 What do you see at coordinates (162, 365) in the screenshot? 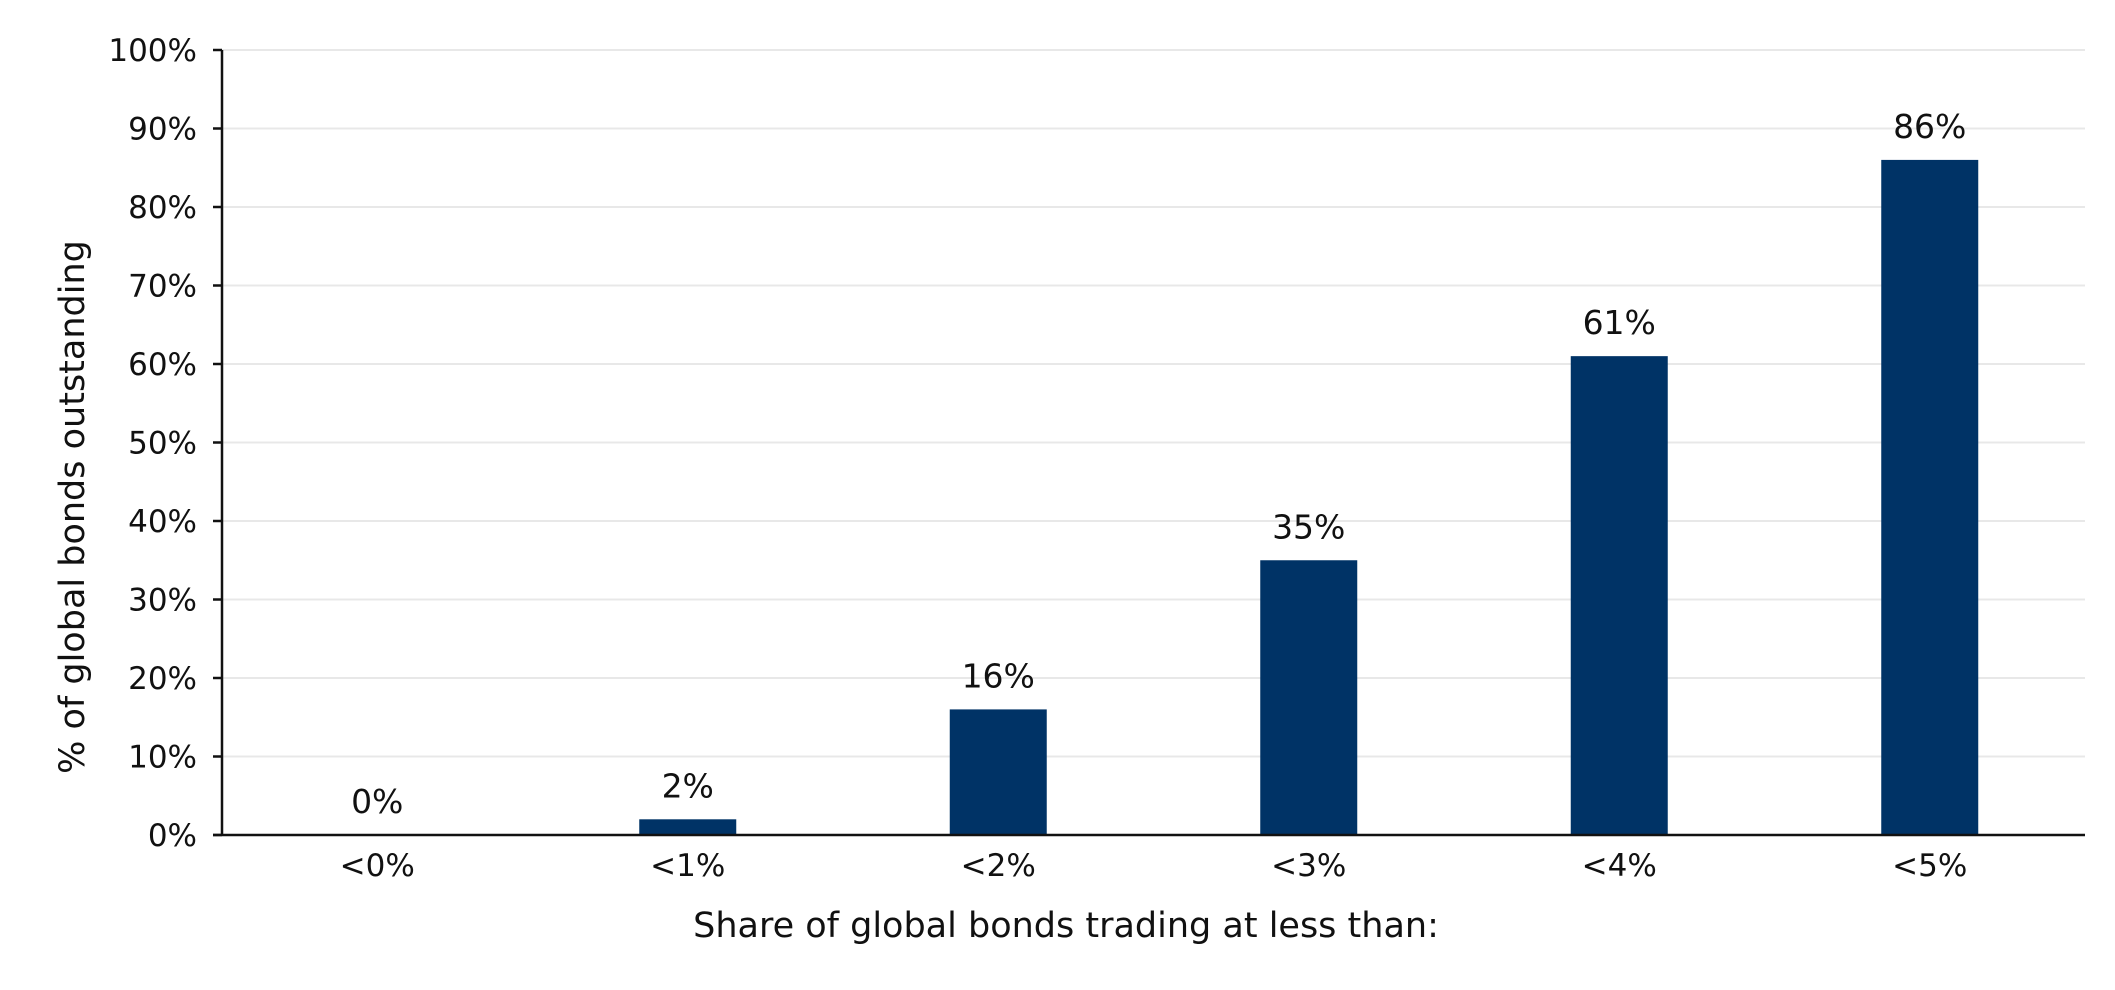
I see `y-tick-label: 60%` at bounding box center [162, 365].